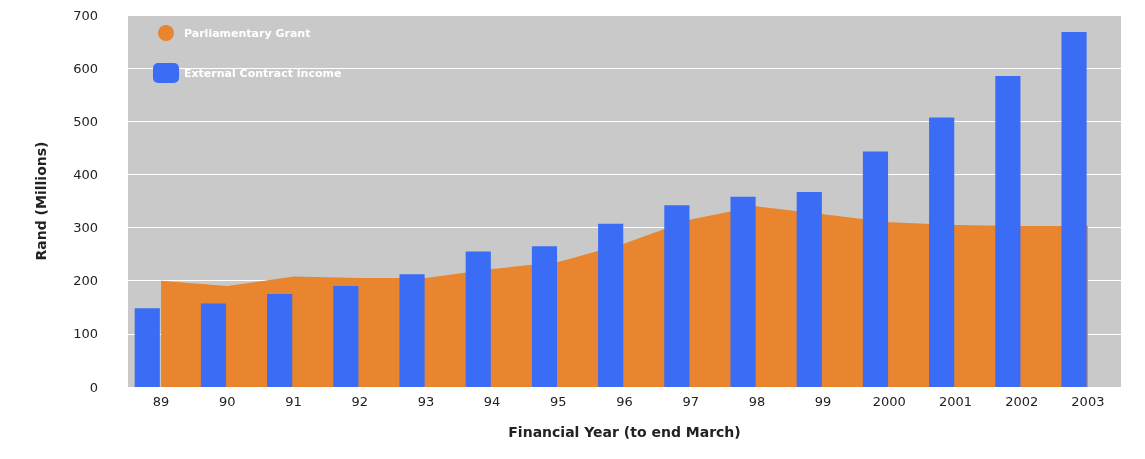  What do you see at coordinates (492, 401) in the screenshot?
I see `x-tick-label: 94` at bounding box center [492, 401].